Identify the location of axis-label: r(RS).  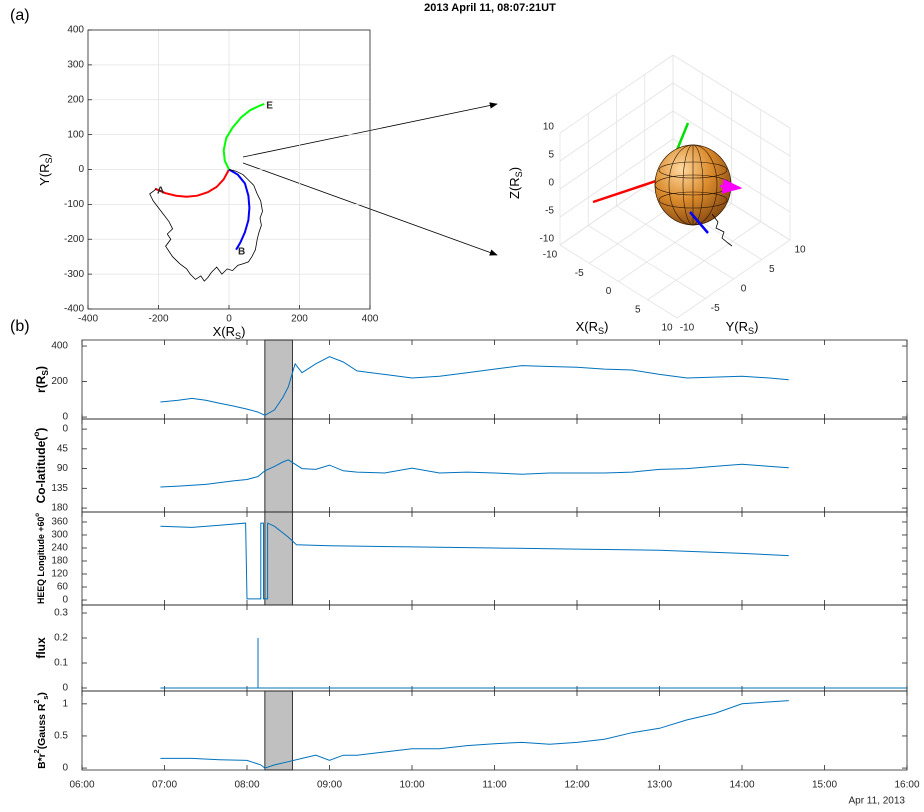
(42, 379).